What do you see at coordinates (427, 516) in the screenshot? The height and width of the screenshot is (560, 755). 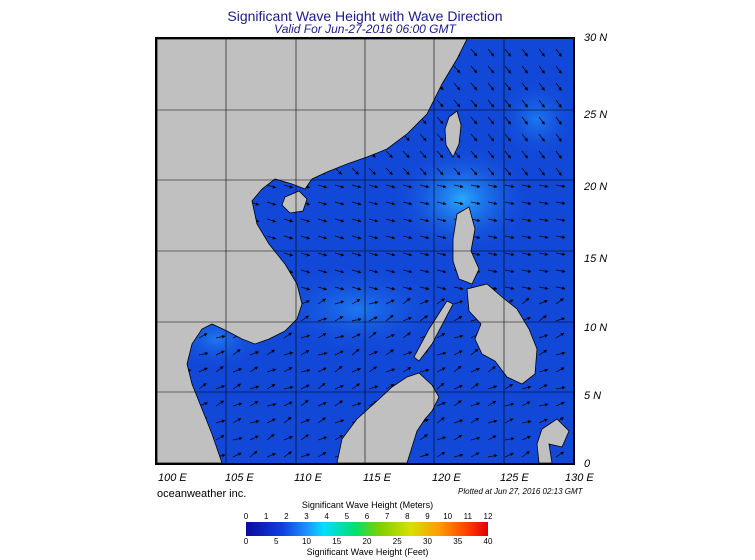 I see `colorbar-tick-meters: 9` at bounding box center [427, 516].